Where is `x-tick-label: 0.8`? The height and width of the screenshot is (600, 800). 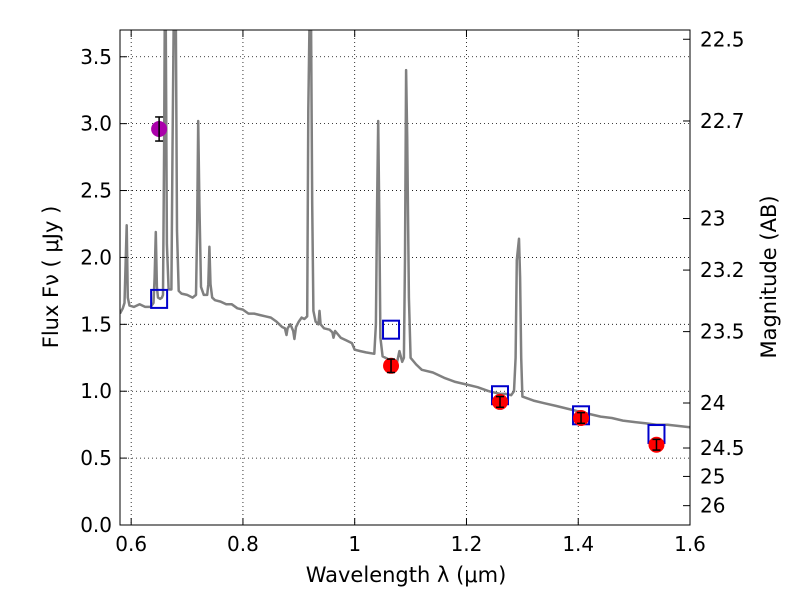
x-tick-label: 0.8 is located at coordinates (243, 544).